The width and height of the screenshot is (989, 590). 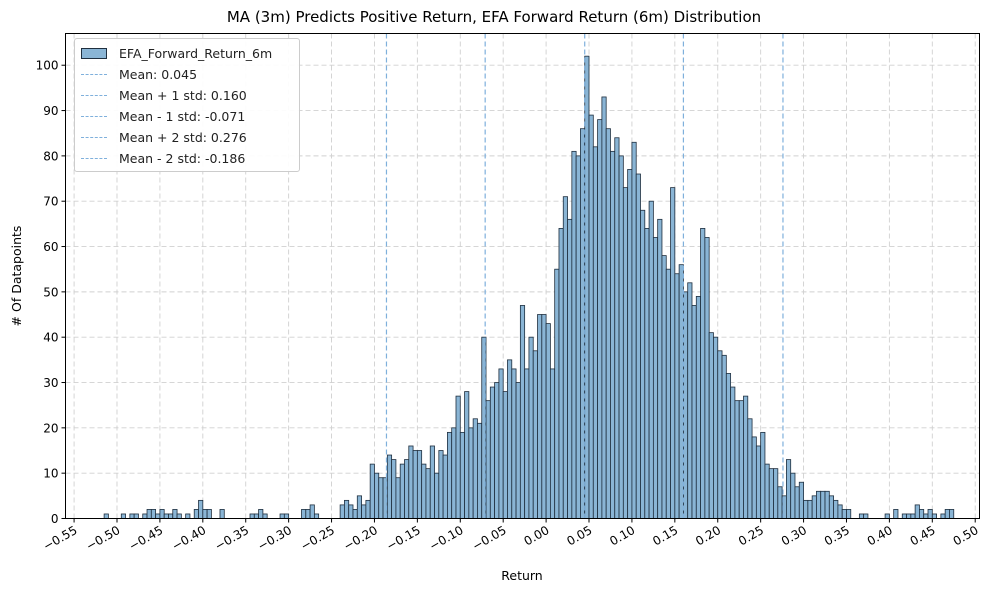 What do you see at coordinates (50, 202) in the screenshot?
I see `y-tick-label: 70` at bounding box center [50, 202].